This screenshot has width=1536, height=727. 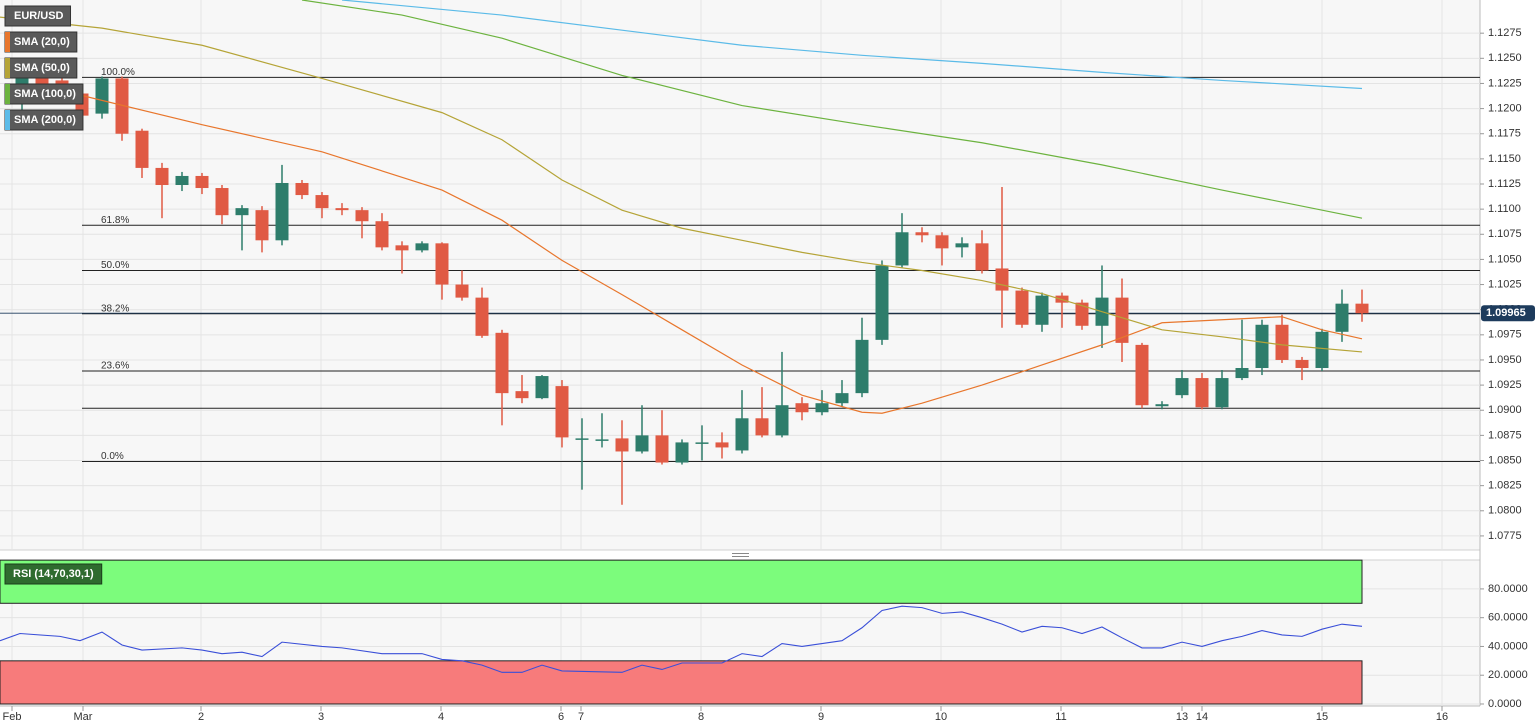 I want to click on x-tick-label: 9, so click(x=821, y=717).